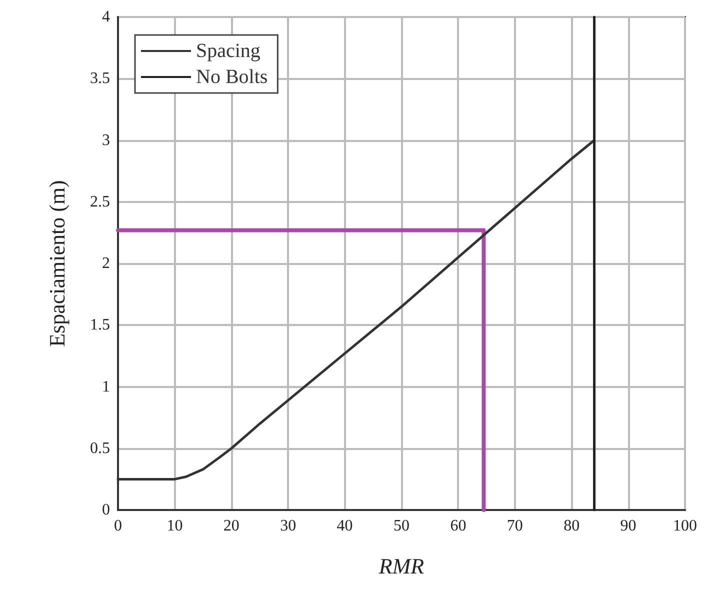 The width and height of the screenshot is (713, 599). What do you see at coordinates (288, 526) in the screenshot?
I see `x-tick-label: 30` at bounding box center [288, 526].